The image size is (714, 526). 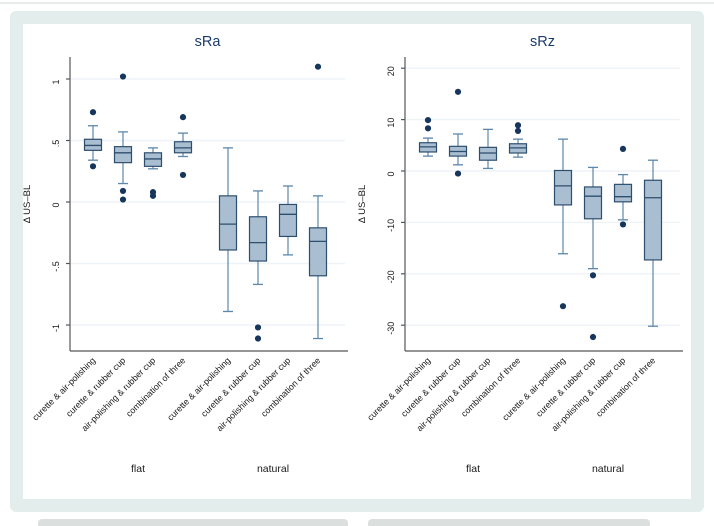 I want to click on y-tick-label: -10, so click(x=391, y=225).